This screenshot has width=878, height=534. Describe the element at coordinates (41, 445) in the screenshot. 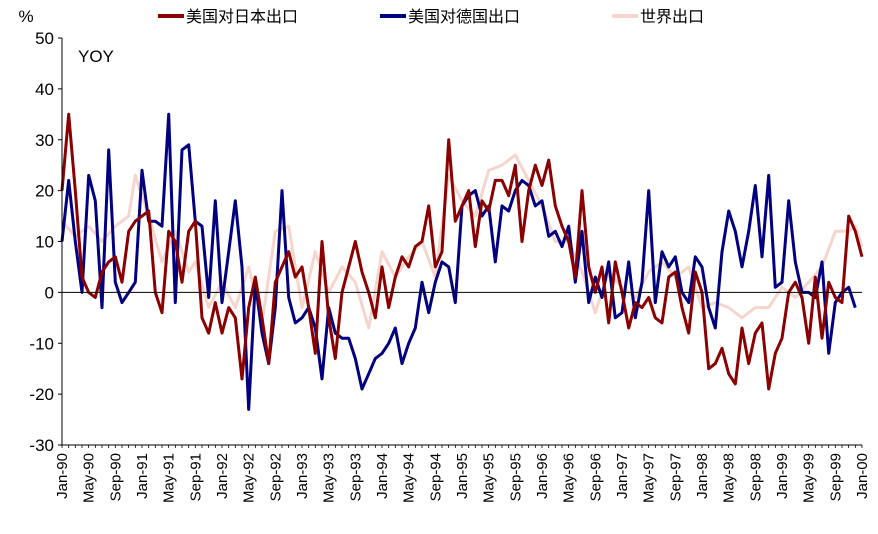

I see `y-tick-label: -30` at that location.